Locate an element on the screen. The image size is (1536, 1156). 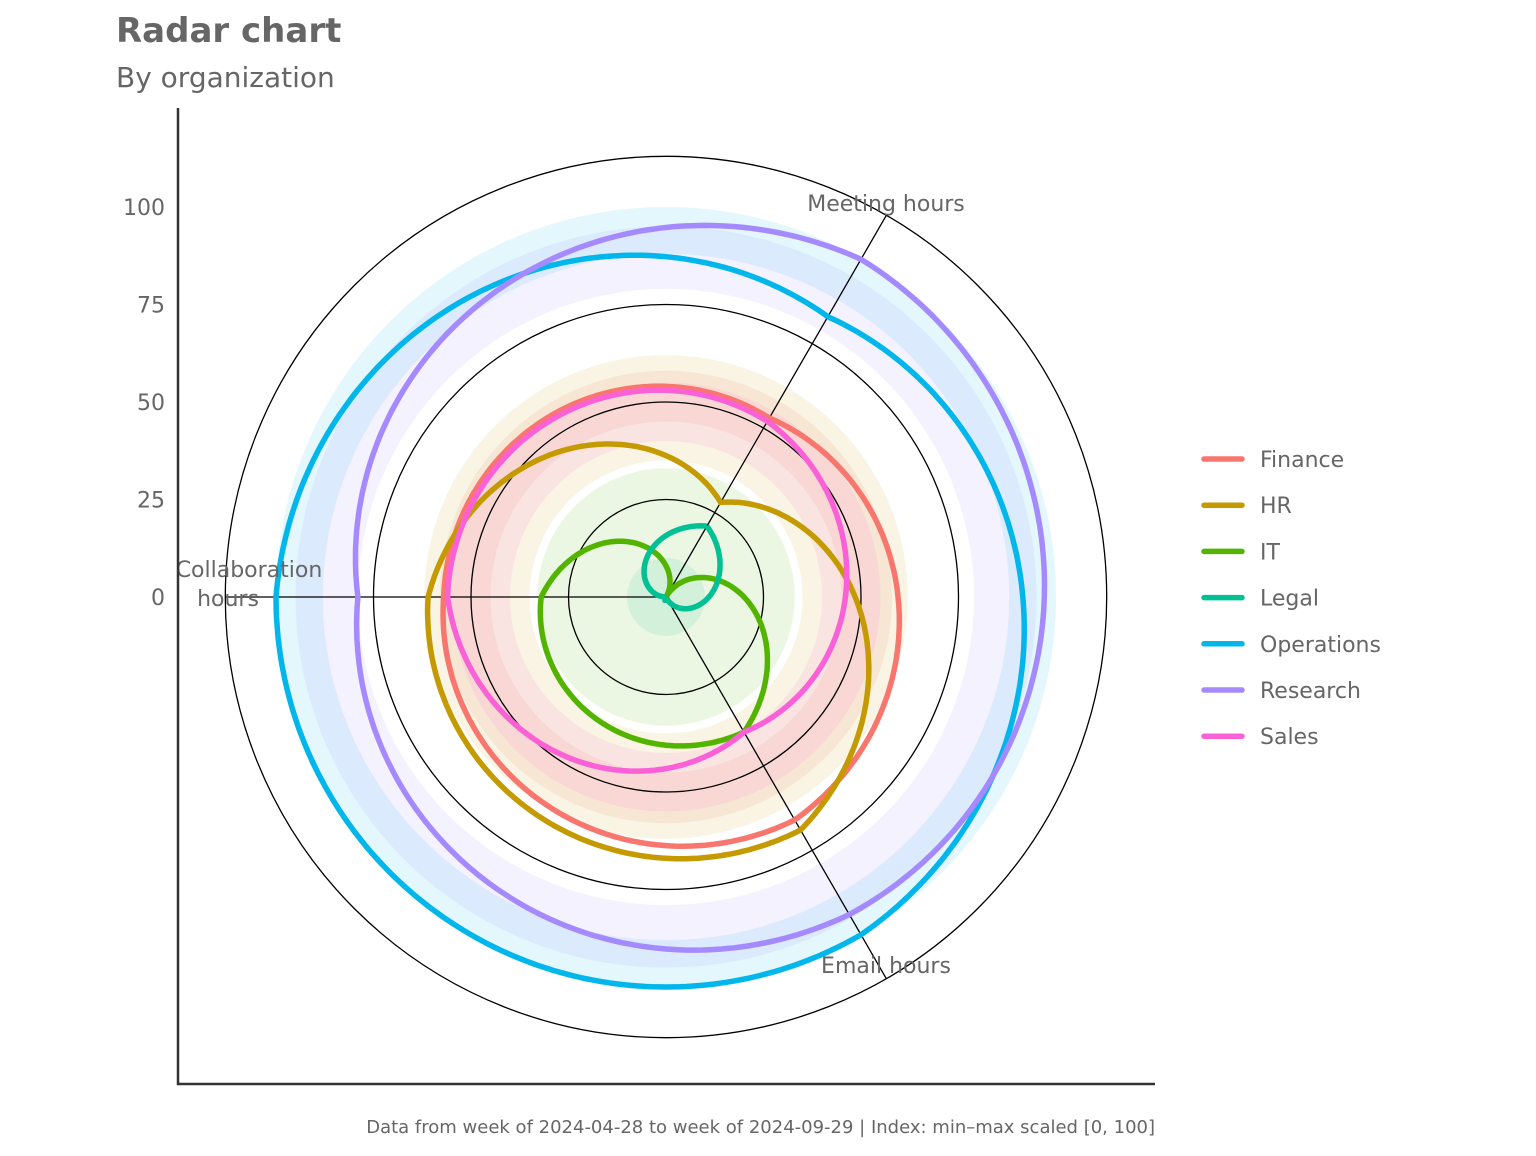
series-line-it is located at coordinates (654, 643).